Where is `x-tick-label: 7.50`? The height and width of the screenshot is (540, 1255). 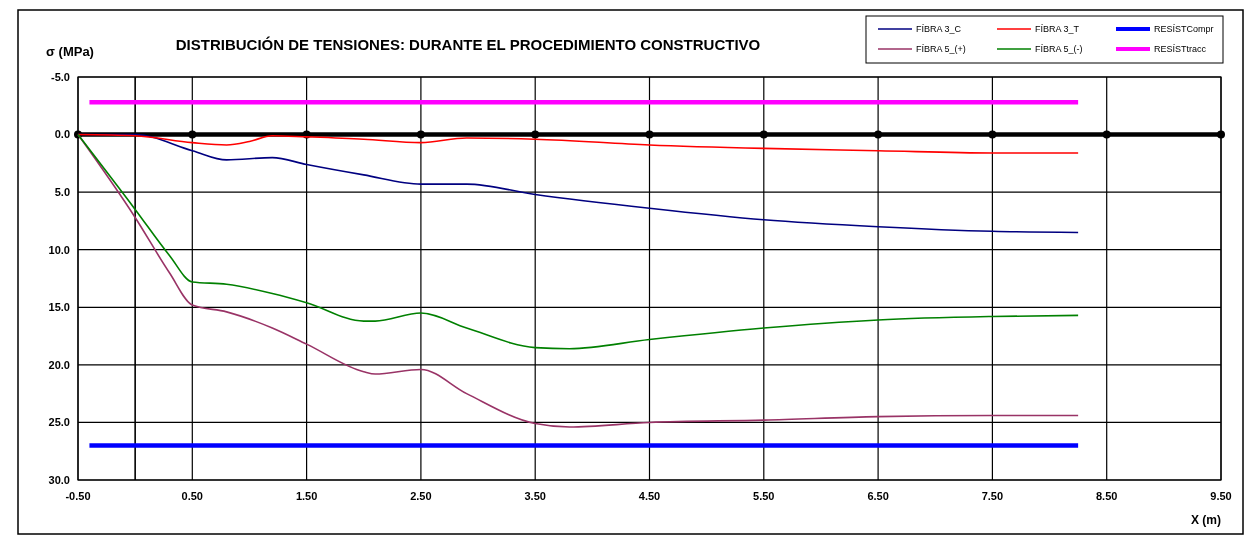 x-tick-label: 7.50 is located at coordinates (992, 496).